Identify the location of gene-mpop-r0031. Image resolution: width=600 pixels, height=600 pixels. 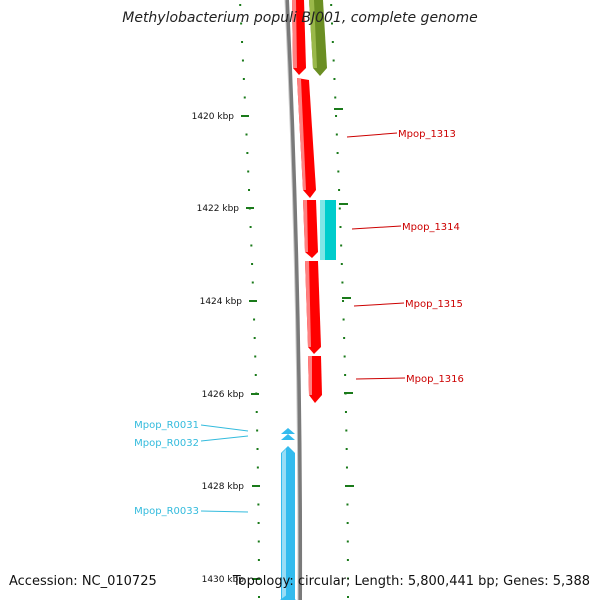
(288, 431).